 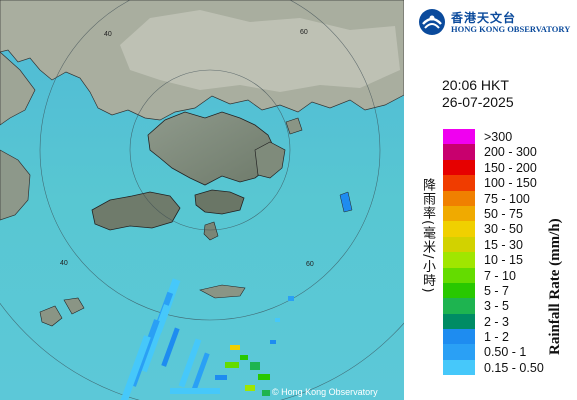 What do you see at coordinates (260, 51) in the screenshot?
I see `mainland-hills` at bounding box center [260, 51].